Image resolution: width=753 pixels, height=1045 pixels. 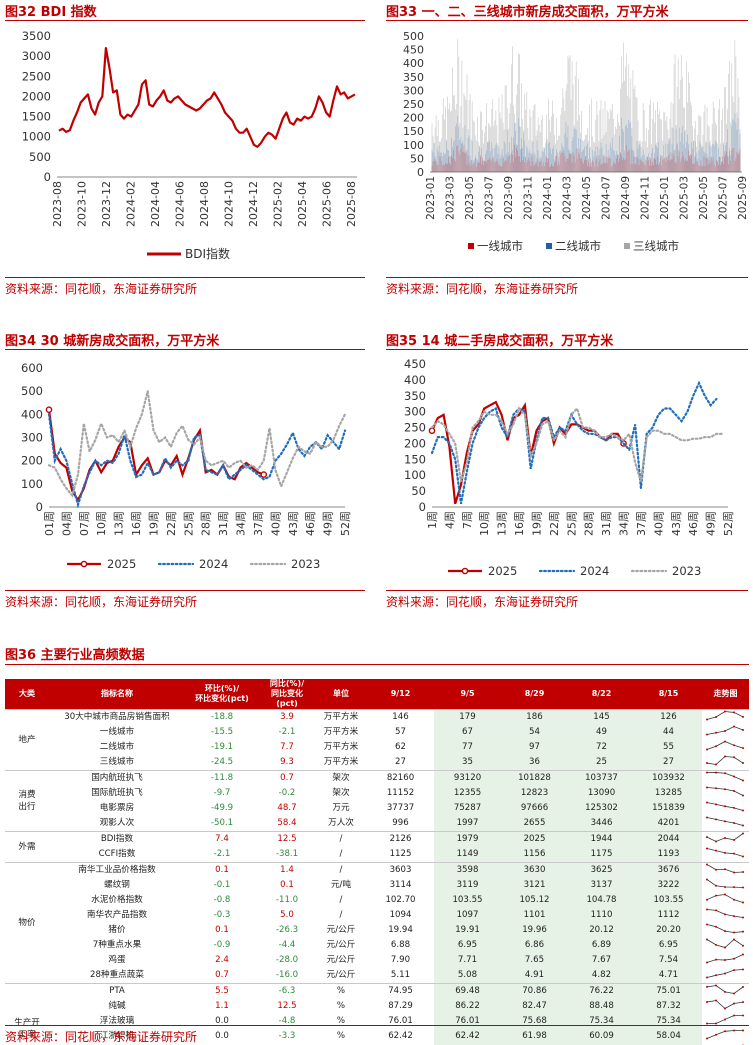 What do you see at coordinates (665, 198) in the screenshot?
I see `x-tick-label: 2025-01` at bounding box center [665, 198].